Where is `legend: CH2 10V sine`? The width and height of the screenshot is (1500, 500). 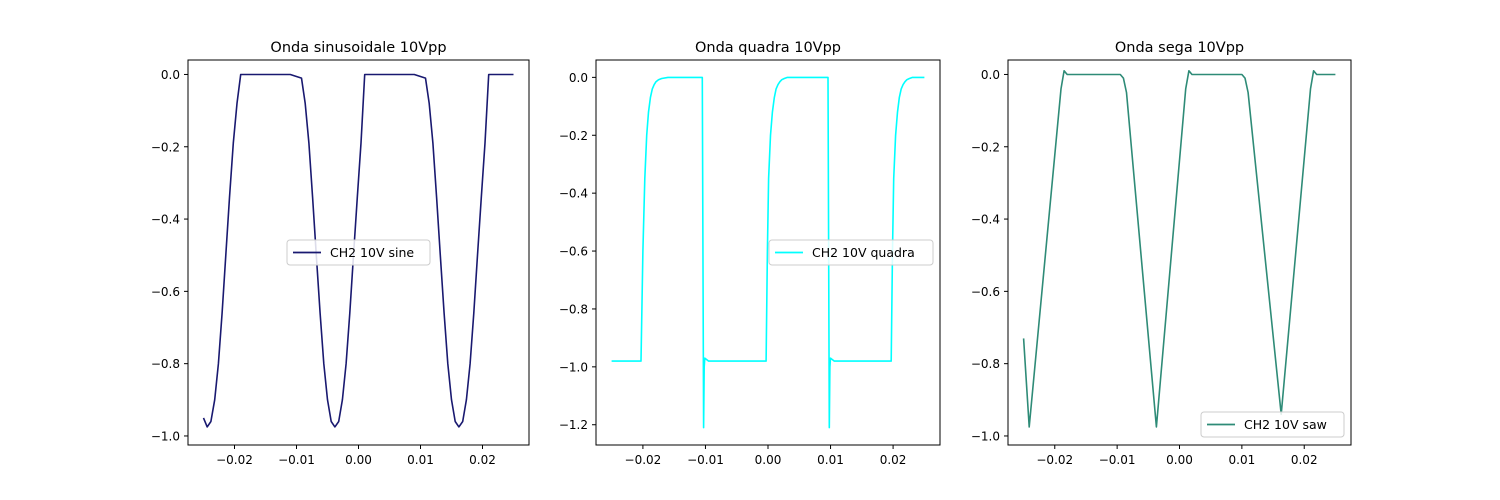 legend: CH2 10V sine is located at coordinates (358, 252).